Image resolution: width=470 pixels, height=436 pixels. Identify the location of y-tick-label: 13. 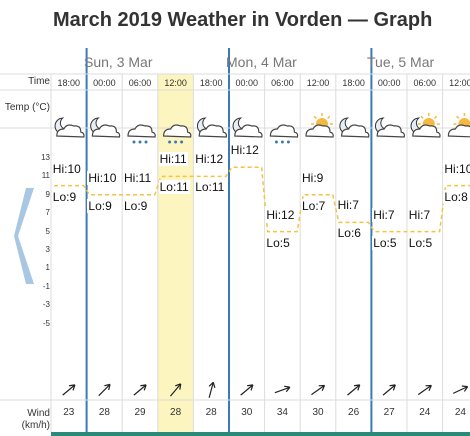
(45, 157).